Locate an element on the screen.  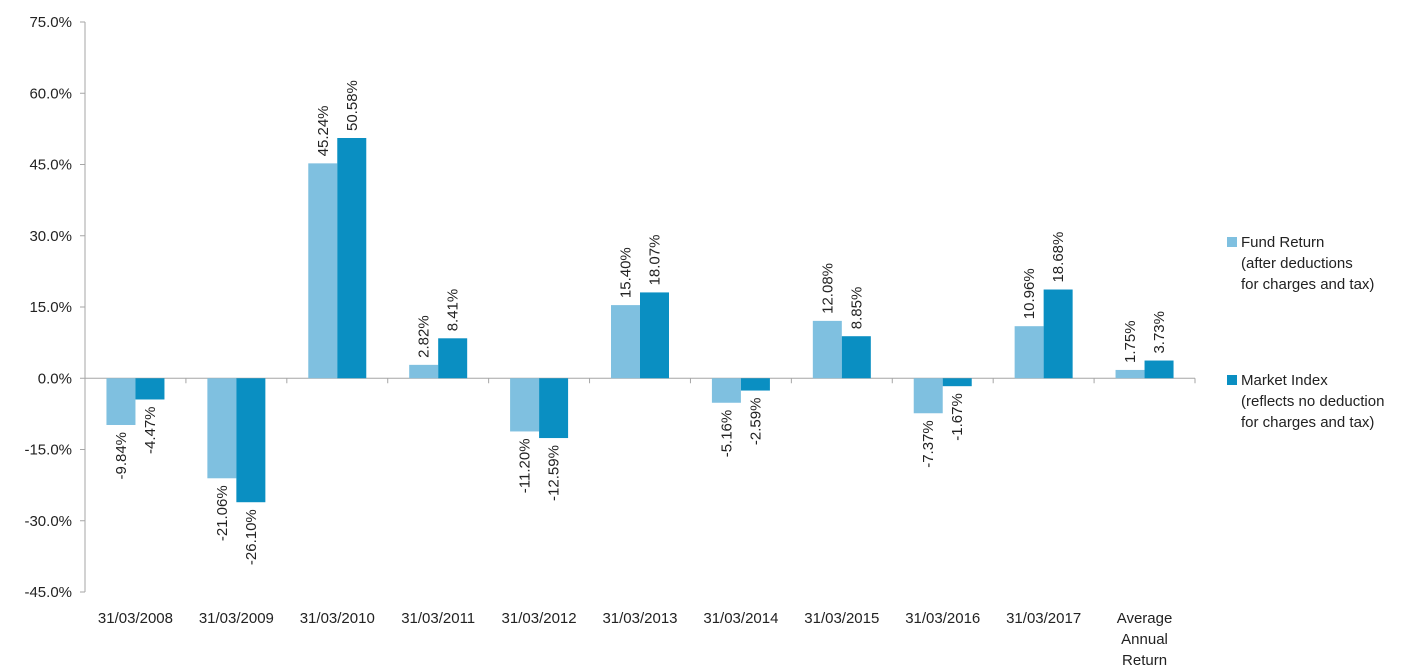
y-tick-label: -45.0% is located at coordinates (48, 592).